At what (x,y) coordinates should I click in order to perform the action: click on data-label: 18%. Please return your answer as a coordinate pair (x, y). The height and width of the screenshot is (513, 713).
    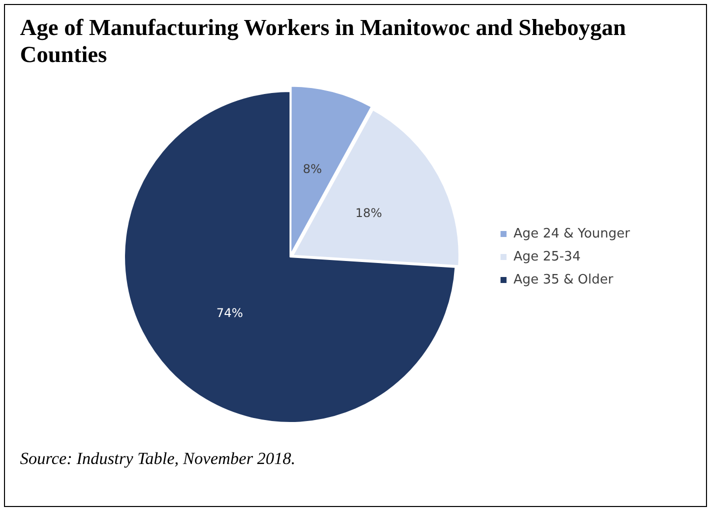
    Looking at the image, I should click on (368, 213).